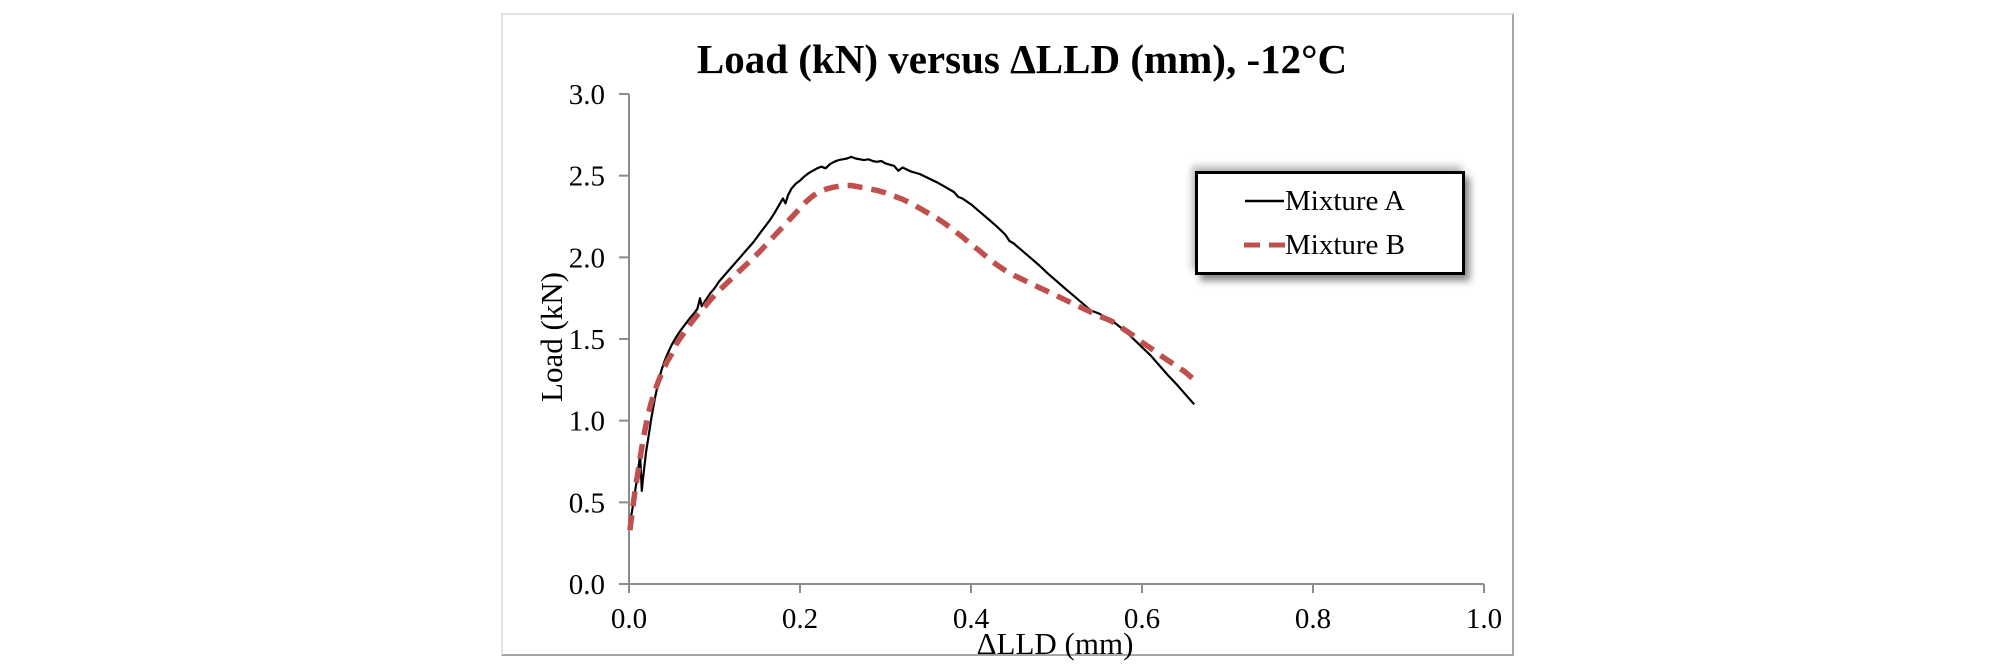  I want to click on x-tick-label: 0.6, so click(1142, 619).